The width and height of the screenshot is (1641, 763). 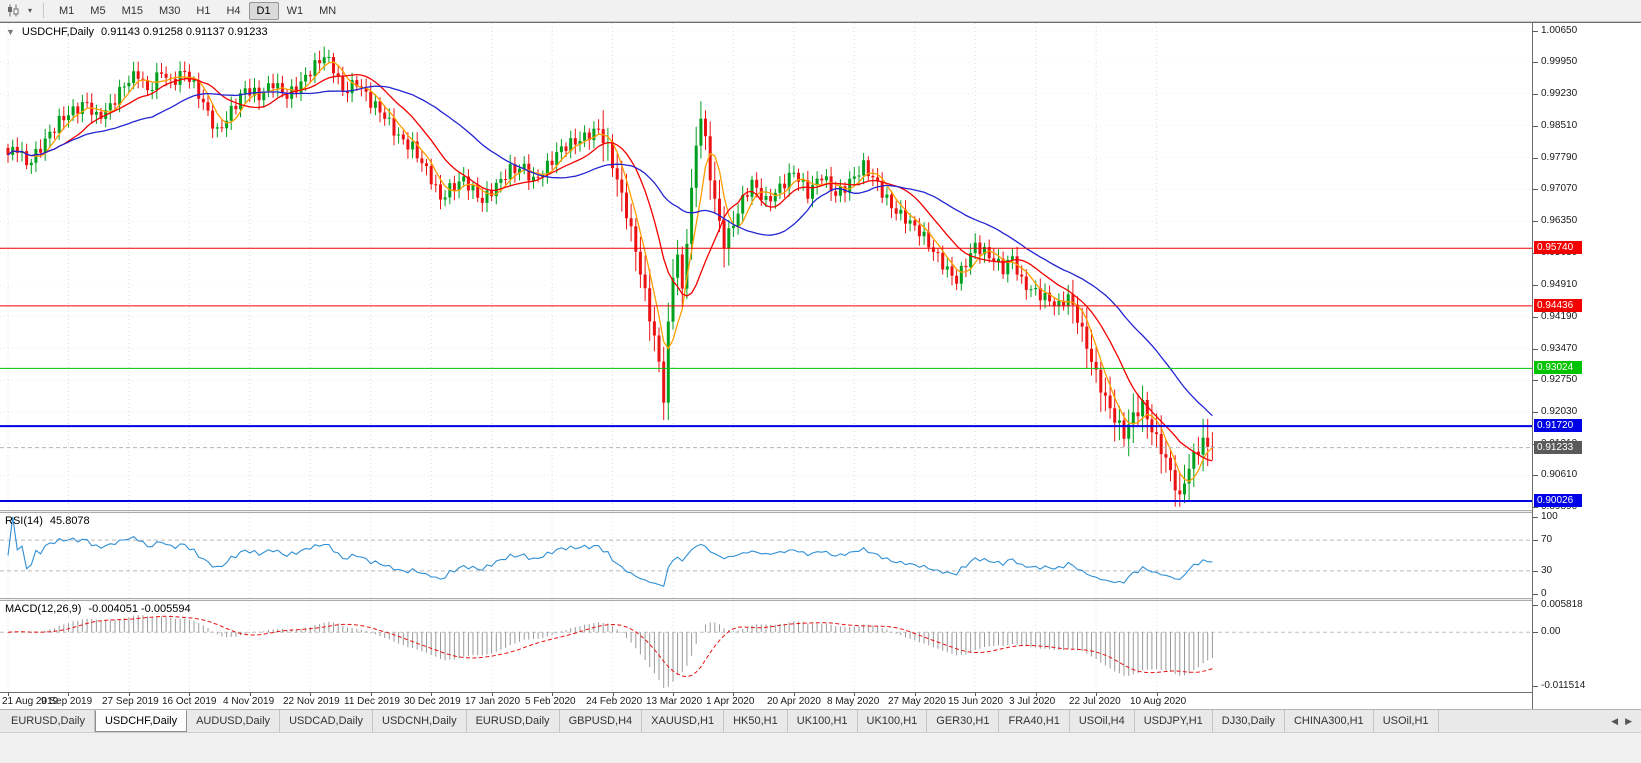 I want to click on chart-tab-USDJPY-H1: USDJPY,H1, so click(x=1174, y=721).